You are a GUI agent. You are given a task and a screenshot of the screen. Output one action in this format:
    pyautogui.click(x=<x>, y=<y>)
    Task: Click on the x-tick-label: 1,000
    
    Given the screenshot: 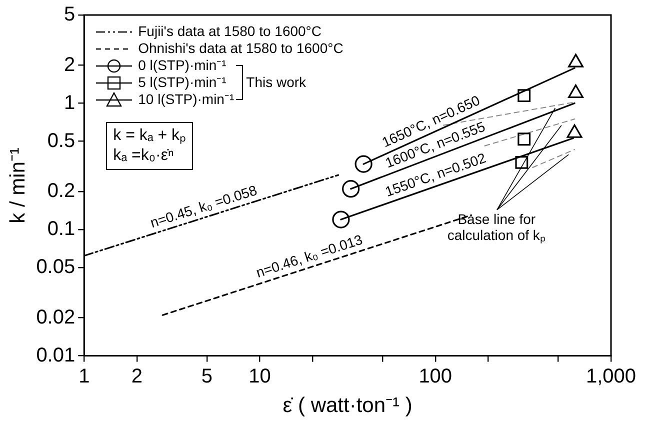 What is the action you would take?
    pyautogui.click(x=611, y=376)
    